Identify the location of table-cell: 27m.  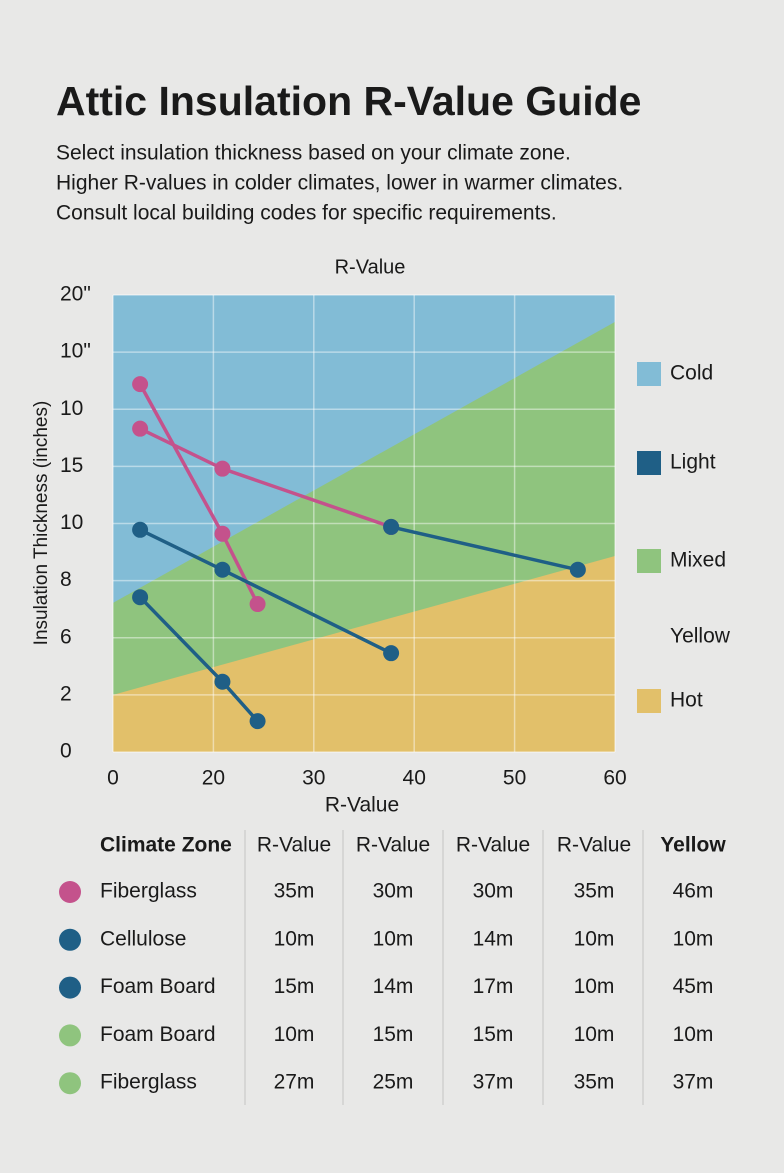
(294, 1082).